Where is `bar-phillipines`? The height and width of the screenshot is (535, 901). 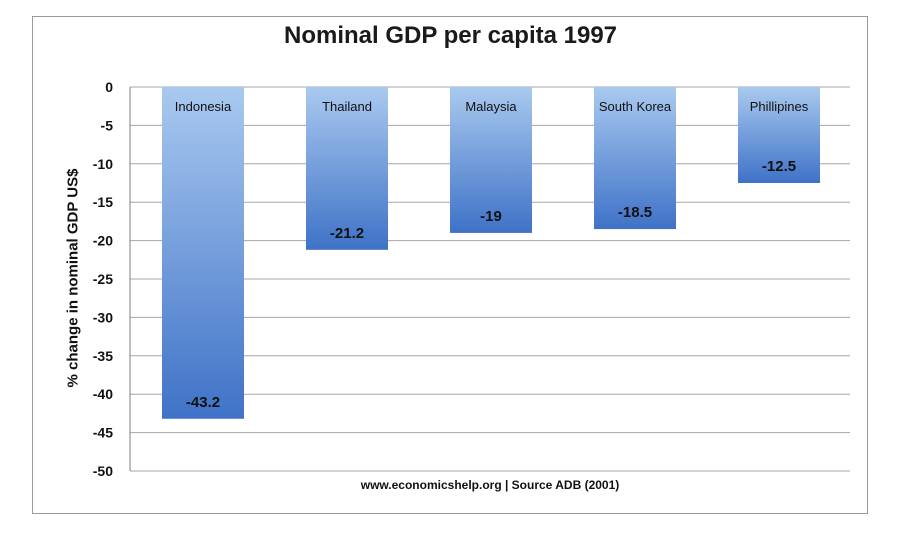 bar-phillipines is located at coordinates (779, 135).